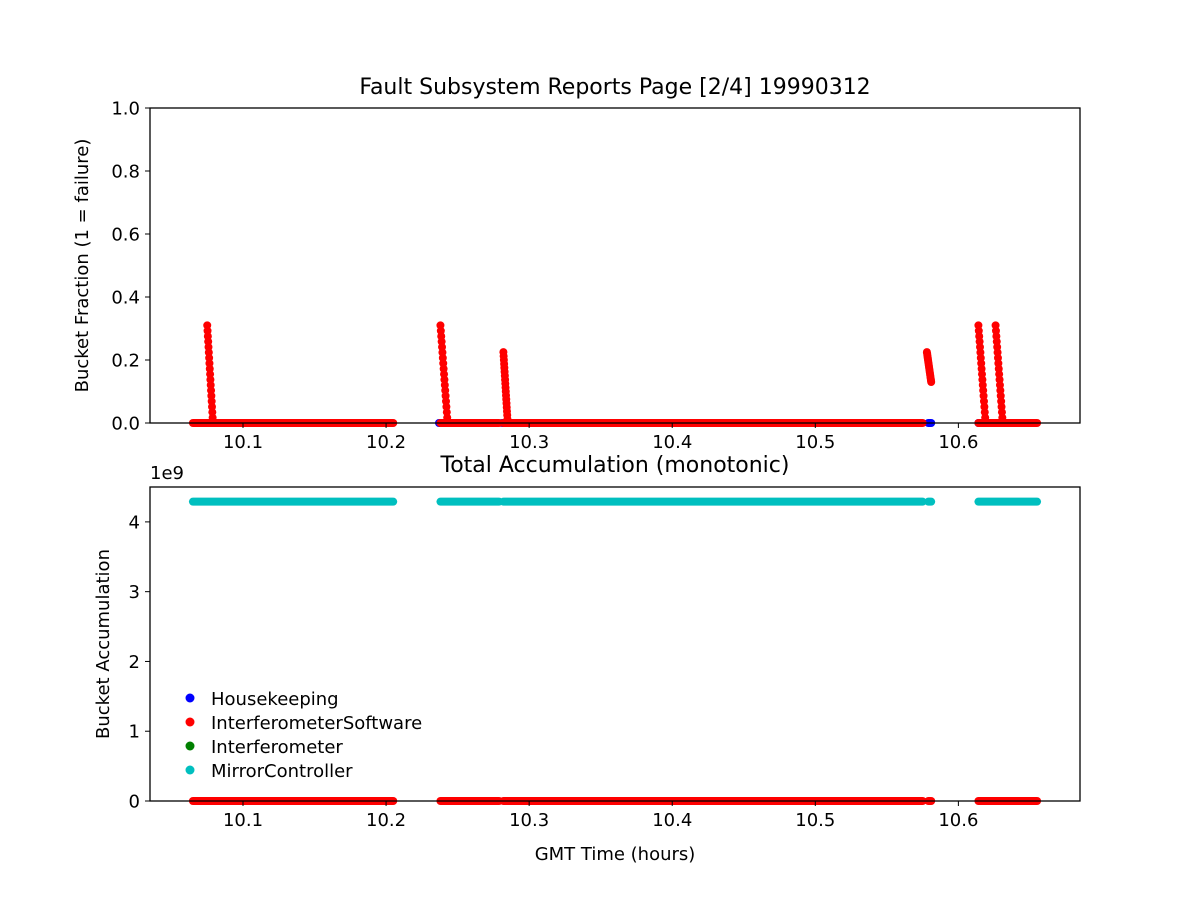  What do you see at coordinates (134, 522) in the screenshot?
I see `bottom-y-tick-label: 4` at bounding box center [134, 522].